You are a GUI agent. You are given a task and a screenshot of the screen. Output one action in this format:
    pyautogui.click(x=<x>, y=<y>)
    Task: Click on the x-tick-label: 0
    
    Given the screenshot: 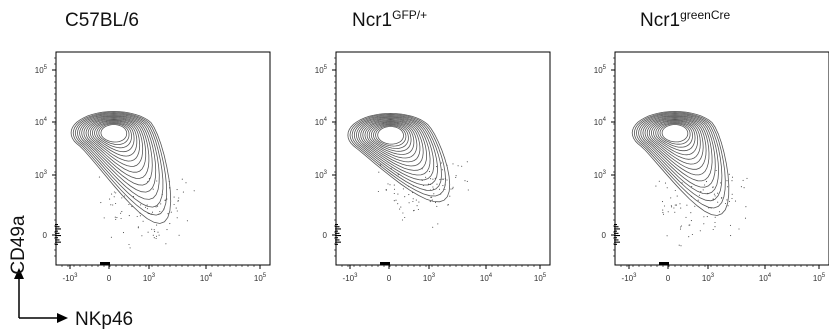 What is the action you would take?
    pyautogui.click(x=389, y=278)
    